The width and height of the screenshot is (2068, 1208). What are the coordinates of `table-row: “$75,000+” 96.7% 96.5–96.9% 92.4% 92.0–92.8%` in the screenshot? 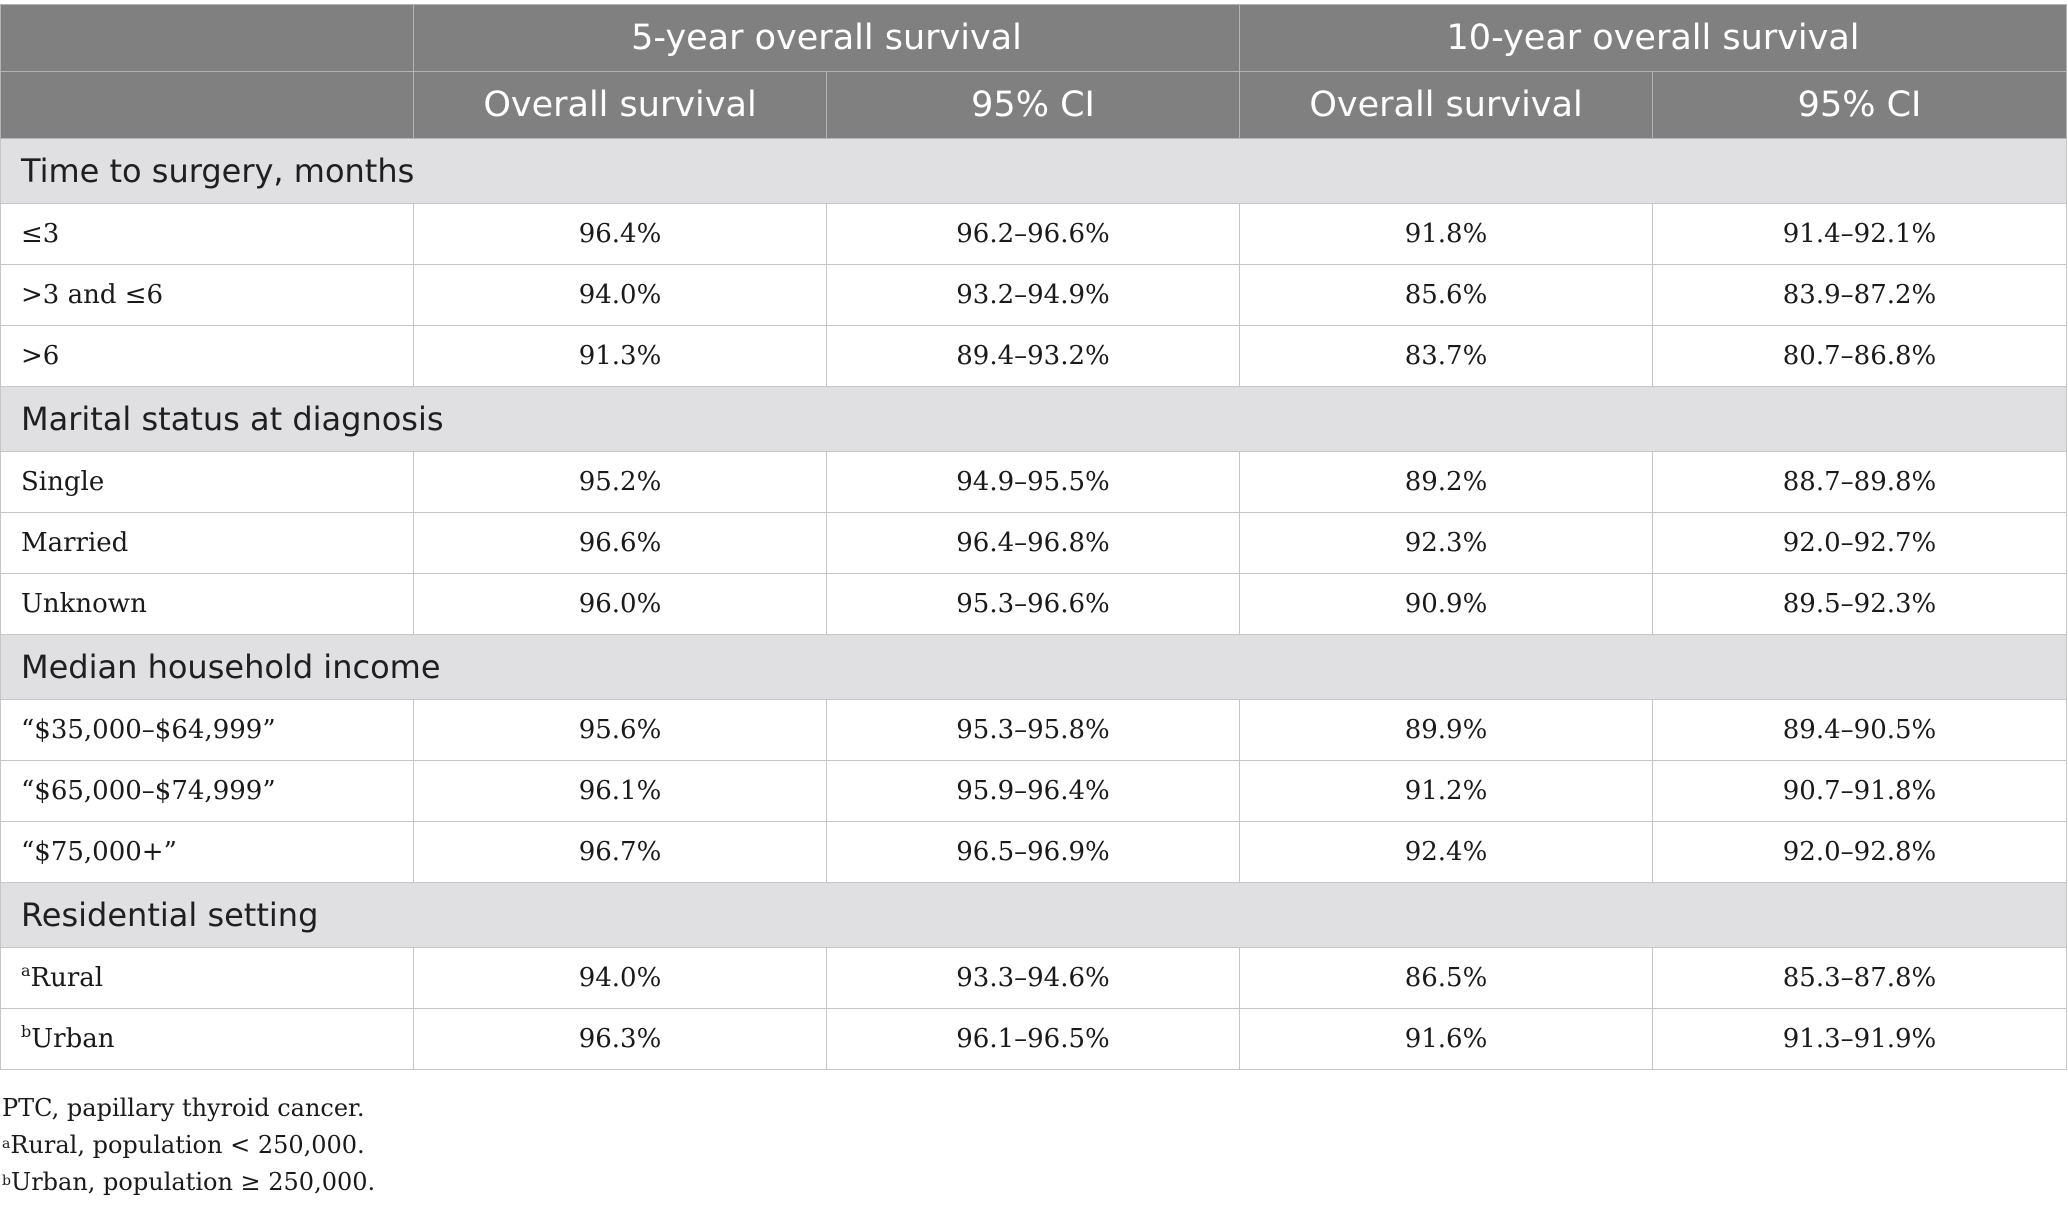 It's located at (1034, 852).